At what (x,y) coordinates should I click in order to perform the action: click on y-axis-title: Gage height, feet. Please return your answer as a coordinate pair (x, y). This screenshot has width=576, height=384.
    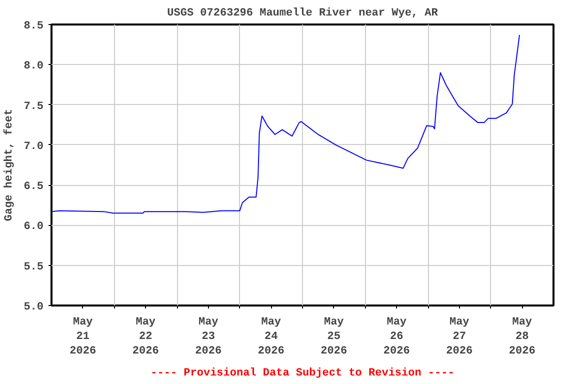
    Looking at the image, I should click on (9, 165).